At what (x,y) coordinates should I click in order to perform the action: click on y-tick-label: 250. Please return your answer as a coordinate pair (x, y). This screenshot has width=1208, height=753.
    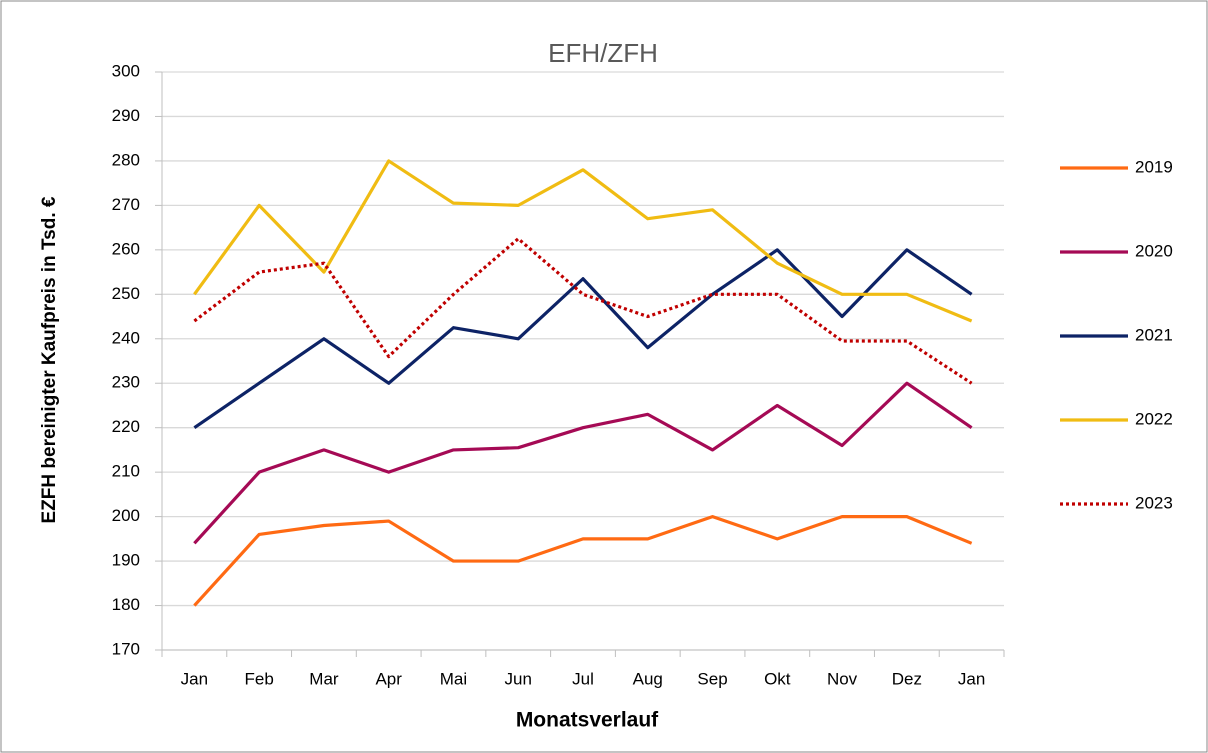
    Looking at the image, I should click on (126, 293).